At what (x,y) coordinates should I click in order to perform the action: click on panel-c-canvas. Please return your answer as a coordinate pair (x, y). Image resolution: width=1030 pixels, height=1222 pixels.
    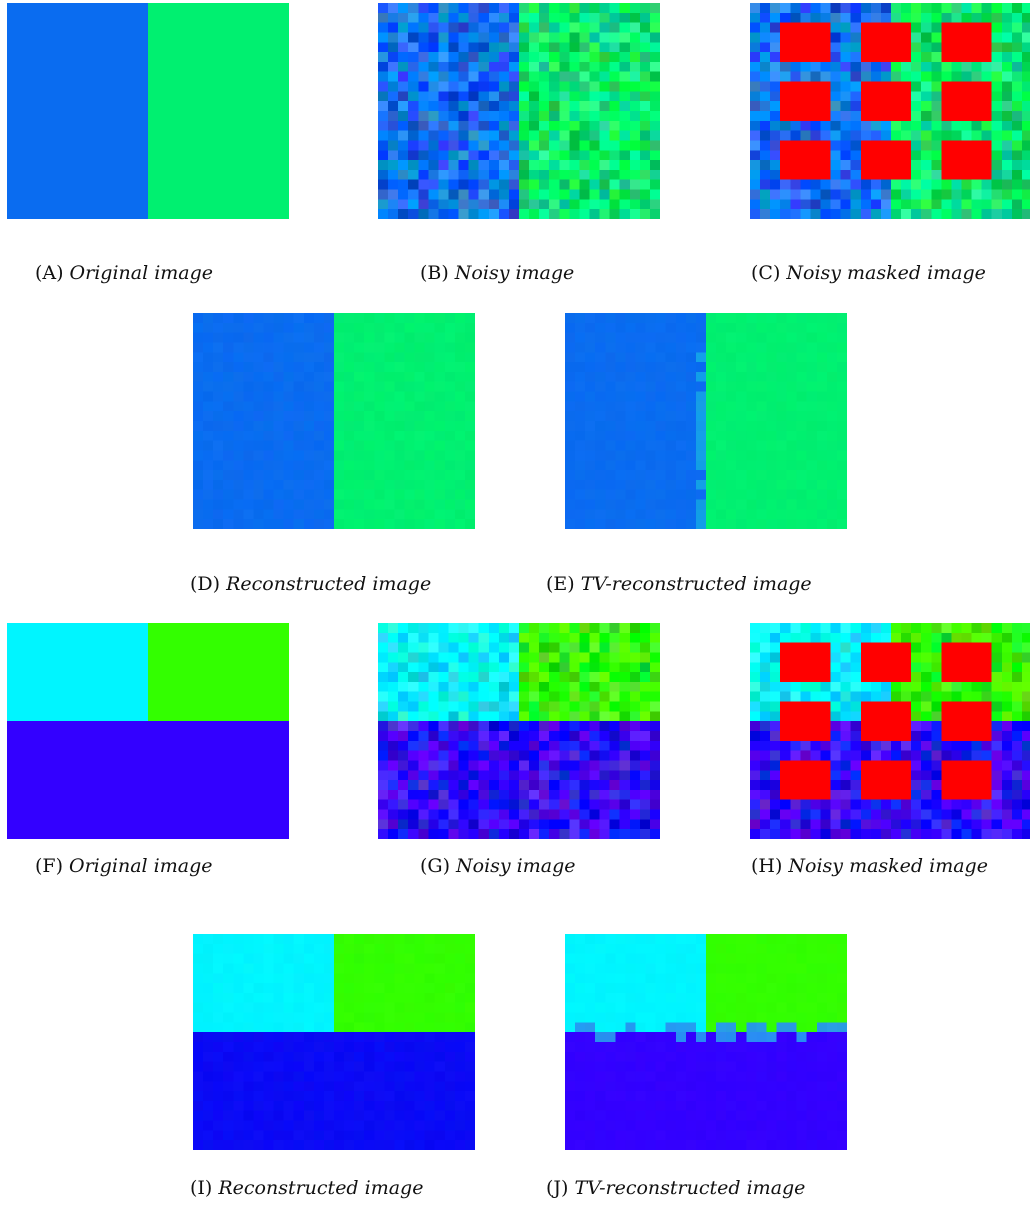
    Looking at the image, I should click on (890, 111).